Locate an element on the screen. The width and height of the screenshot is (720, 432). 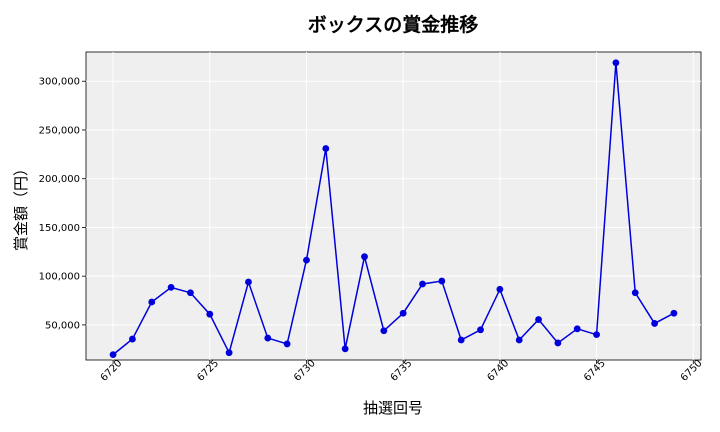
x-axis-label: 抽選回号 is located at coordinates (393, 408).